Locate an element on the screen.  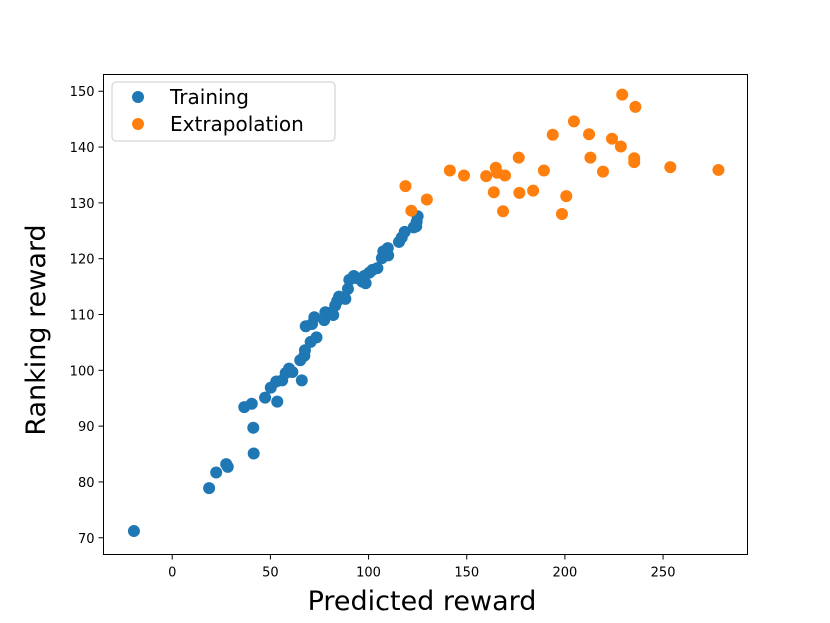
y-axis-ticks: 70 80 90 100 110 120 130 140 150 is located at coordinates (87, 316).